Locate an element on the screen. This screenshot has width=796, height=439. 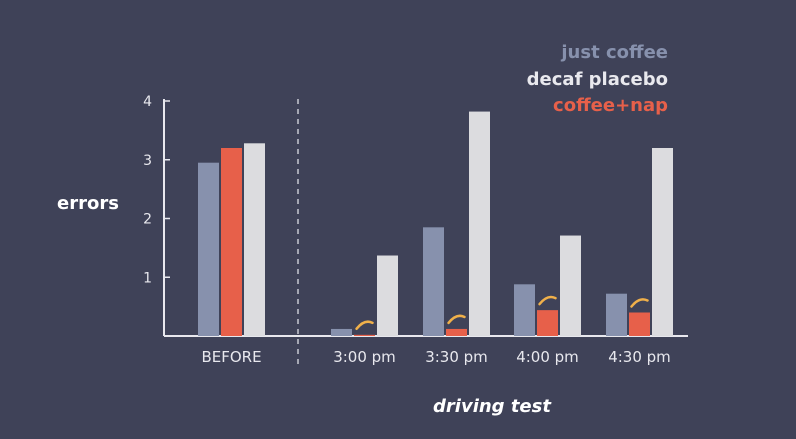
y-tick-label: 2 is located at coordinates (147, 220).